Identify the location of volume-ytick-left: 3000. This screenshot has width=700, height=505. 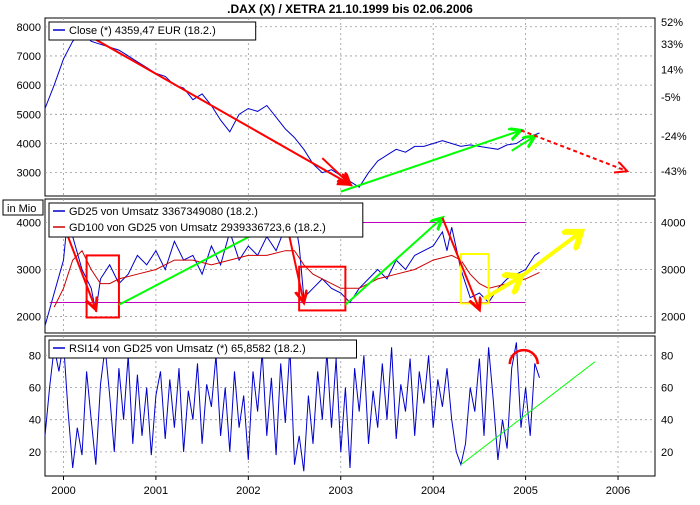
(29, 271).